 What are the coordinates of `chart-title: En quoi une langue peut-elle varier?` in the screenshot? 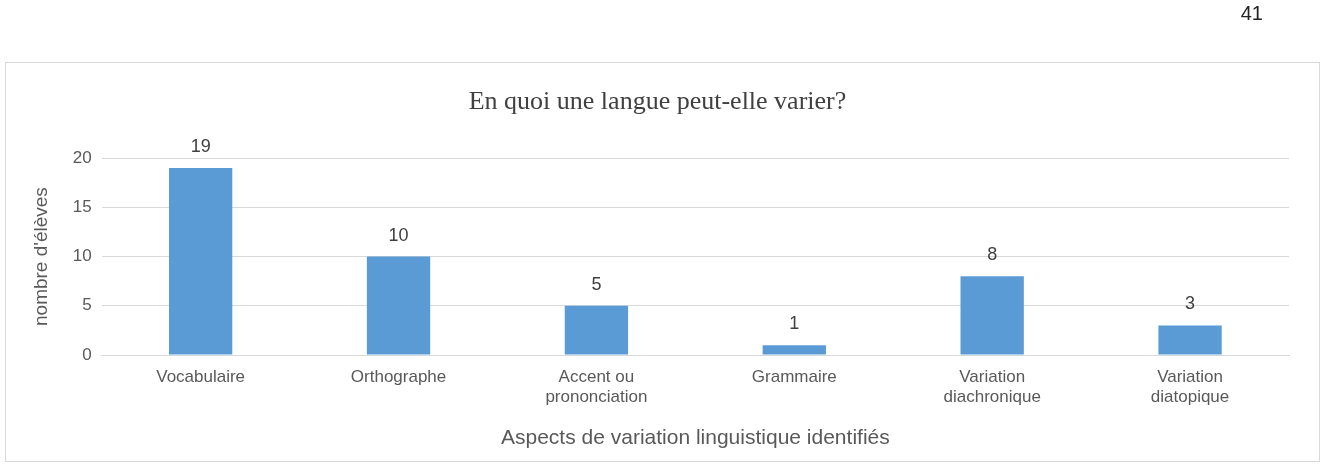 It's located at (657, 101).